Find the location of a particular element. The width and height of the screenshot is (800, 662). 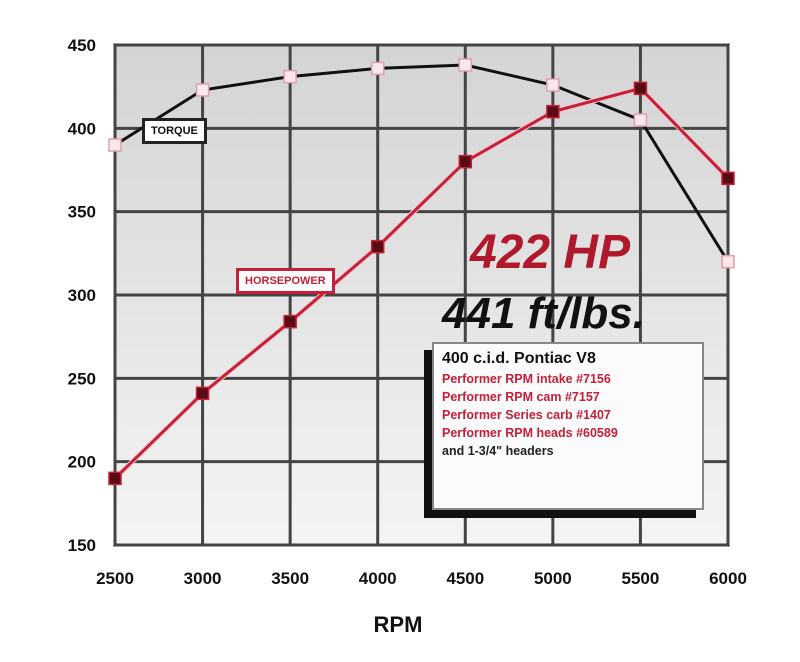

legend-horsepower-label: HORSEPOWER is located at coordinates (285, 281).